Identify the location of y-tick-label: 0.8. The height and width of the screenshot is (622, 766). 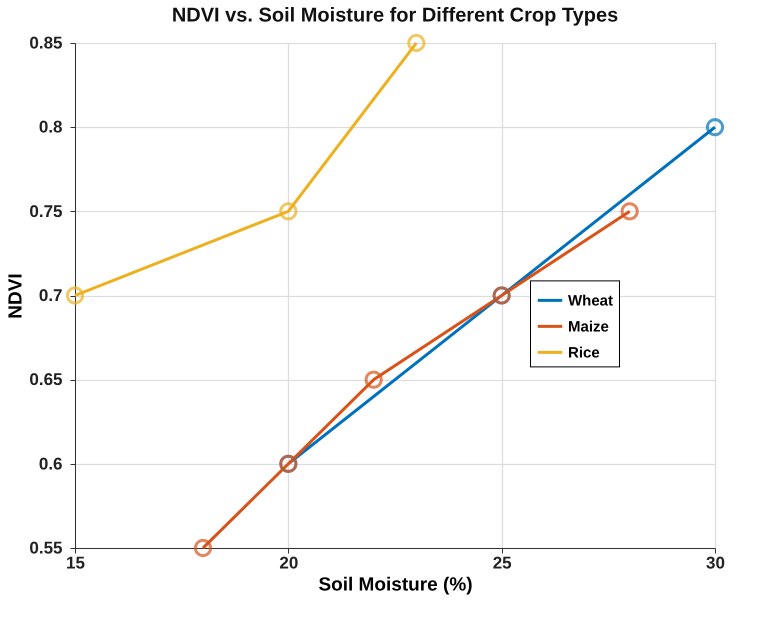
(50, 127).